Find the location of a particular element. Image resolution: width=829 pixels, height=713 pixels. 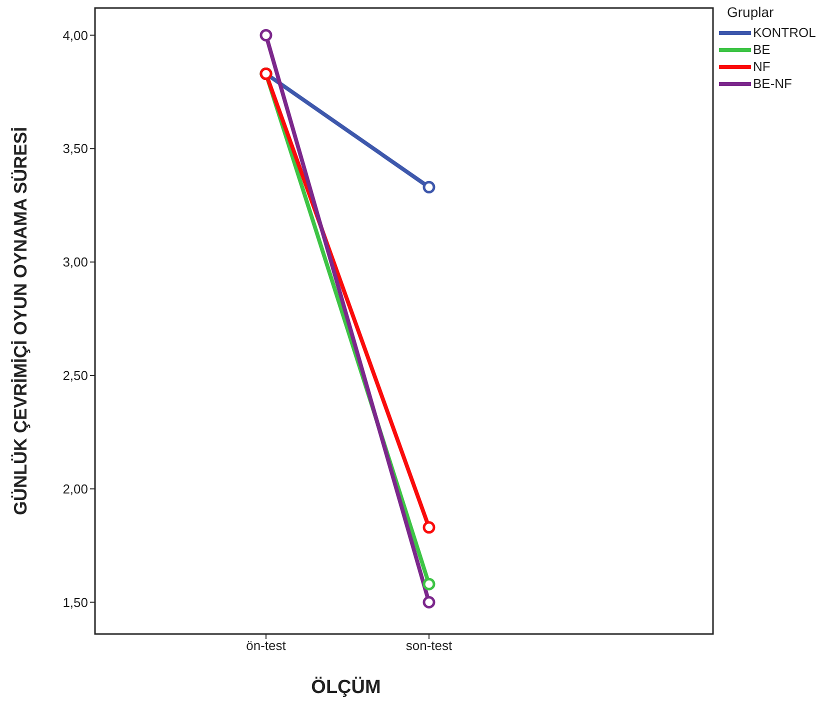

y-tick-label: 3,00 is located at coordinates (75, 262).